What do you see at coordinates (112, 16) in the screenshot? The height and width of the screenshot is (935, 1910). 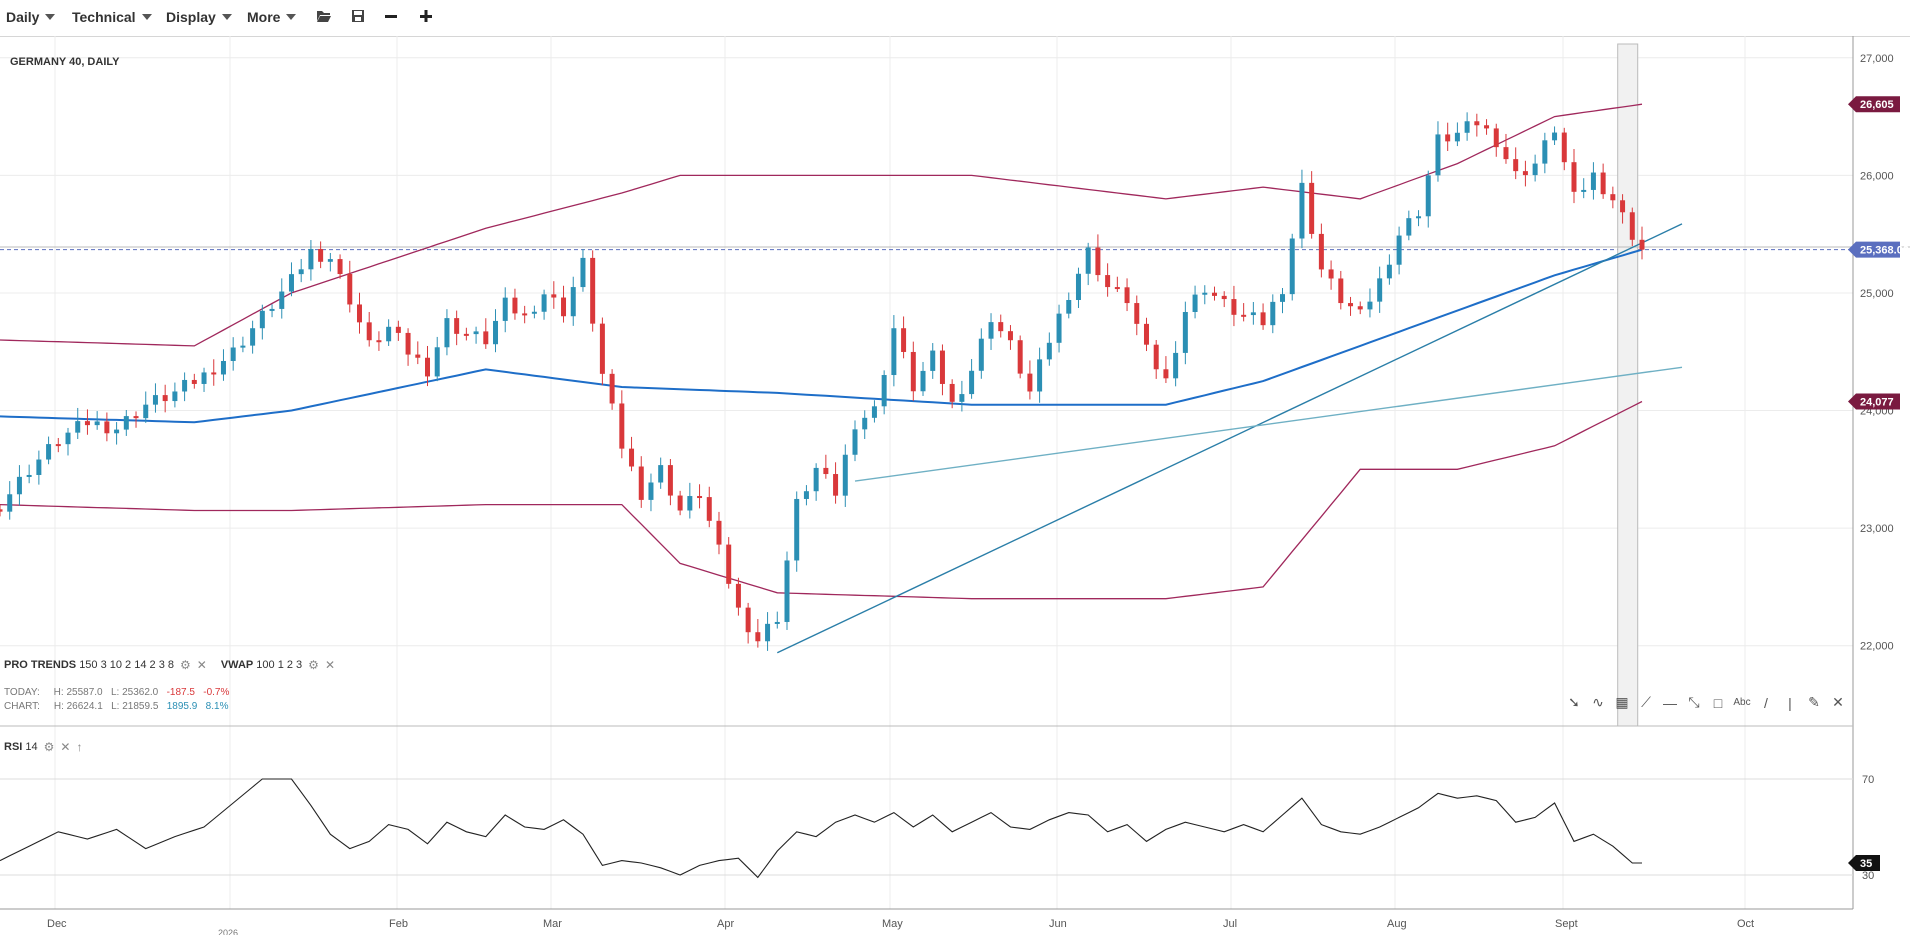 I see `technical-dropdown: Technical` at bounding box center [112, 16].